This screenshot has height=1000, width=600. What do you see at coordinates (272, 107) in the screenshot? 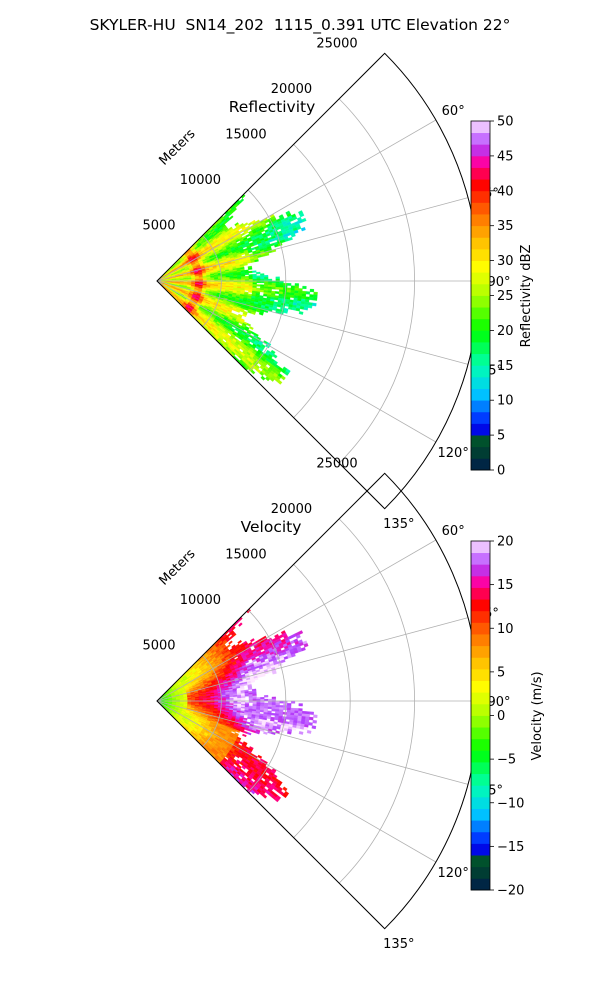
I see `reflectivity-title: Reflectivity` at bounding box center [272, 107].